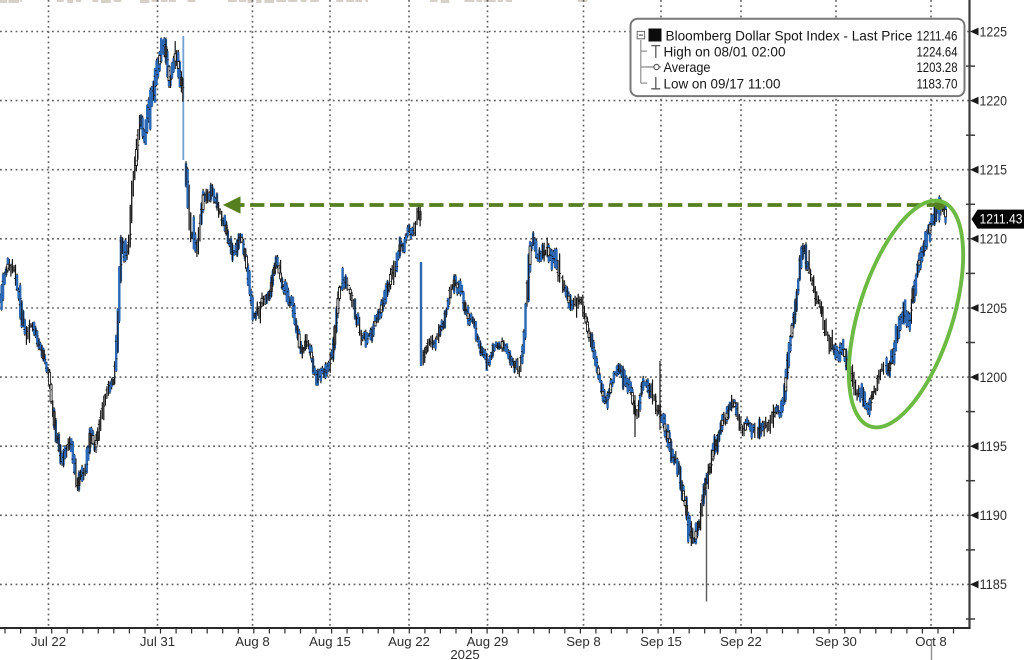  What do you see at coordinates (583, 641) in the screenshot?
I see `svg-text: Sep 8` at bounding box center [583, 641].